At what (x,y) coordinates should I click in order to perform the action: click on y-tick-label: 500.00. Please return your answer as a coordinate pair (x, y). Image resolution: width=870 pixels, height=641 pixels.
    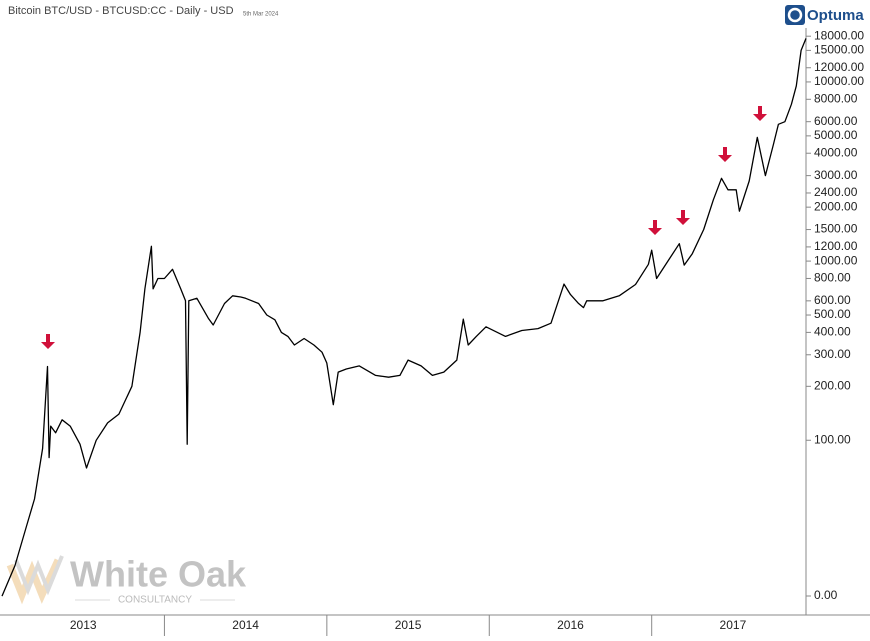
    Looking at the image, I should click on (832, 314).